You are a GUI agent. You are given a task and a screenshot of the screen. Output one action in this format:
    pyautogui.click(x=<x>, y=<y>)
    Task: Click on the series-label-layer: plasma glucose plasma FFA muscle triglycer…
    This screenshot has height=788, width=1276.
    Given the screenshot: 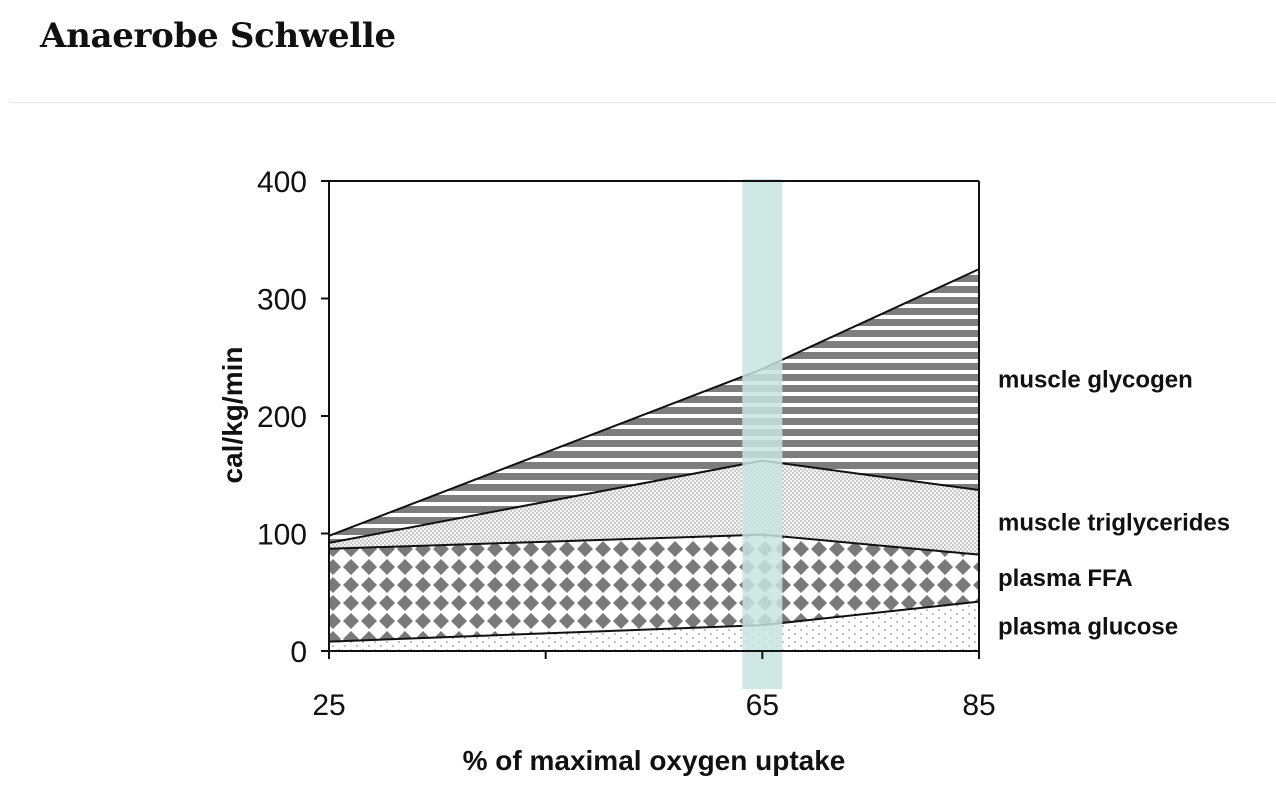 What is the action you would take?
    pyautogui.click(x=1114, y=504)
    